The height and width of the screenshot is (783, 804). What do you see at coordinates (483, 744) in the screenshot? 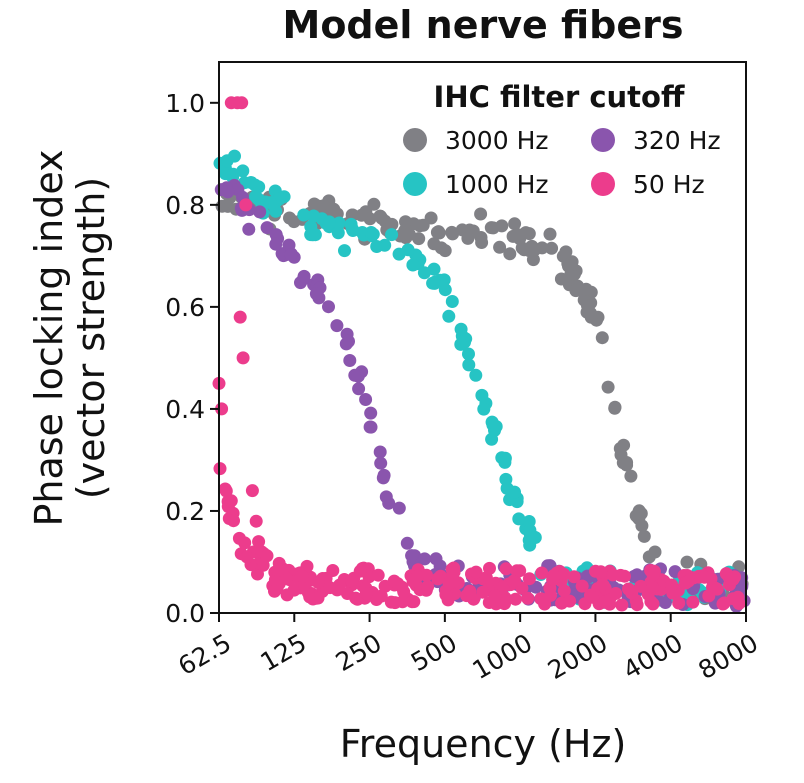
I see `x-axis-label: Frequency (Hz)` at bounding box center [483, 744].